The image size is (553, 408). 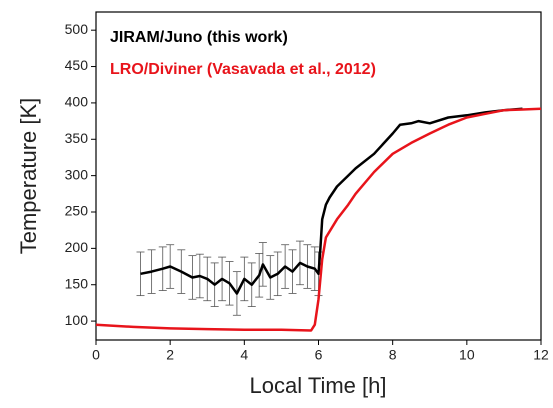 I want to click on y-tick-label: 450, so click(x=77, y=65).